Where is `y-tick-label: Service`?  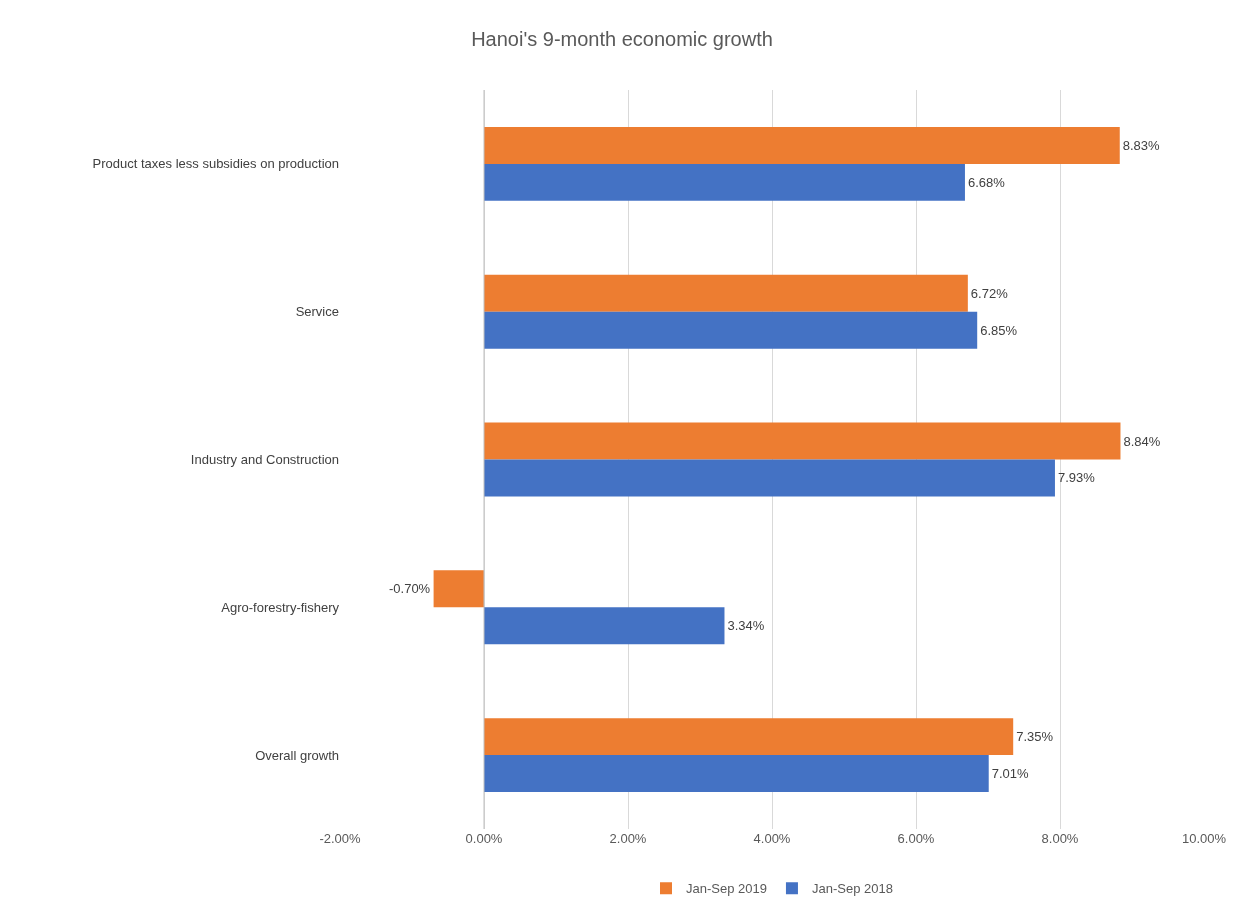 y-tick-label: Service is located at coordinates (317, 312).